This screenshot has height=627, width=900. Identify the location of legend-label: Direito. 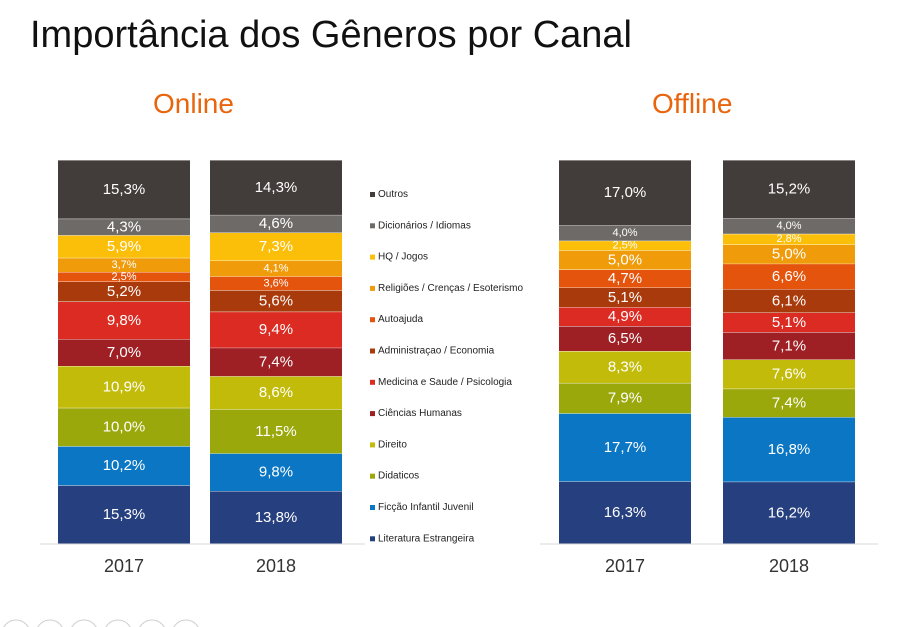
(392, 444).